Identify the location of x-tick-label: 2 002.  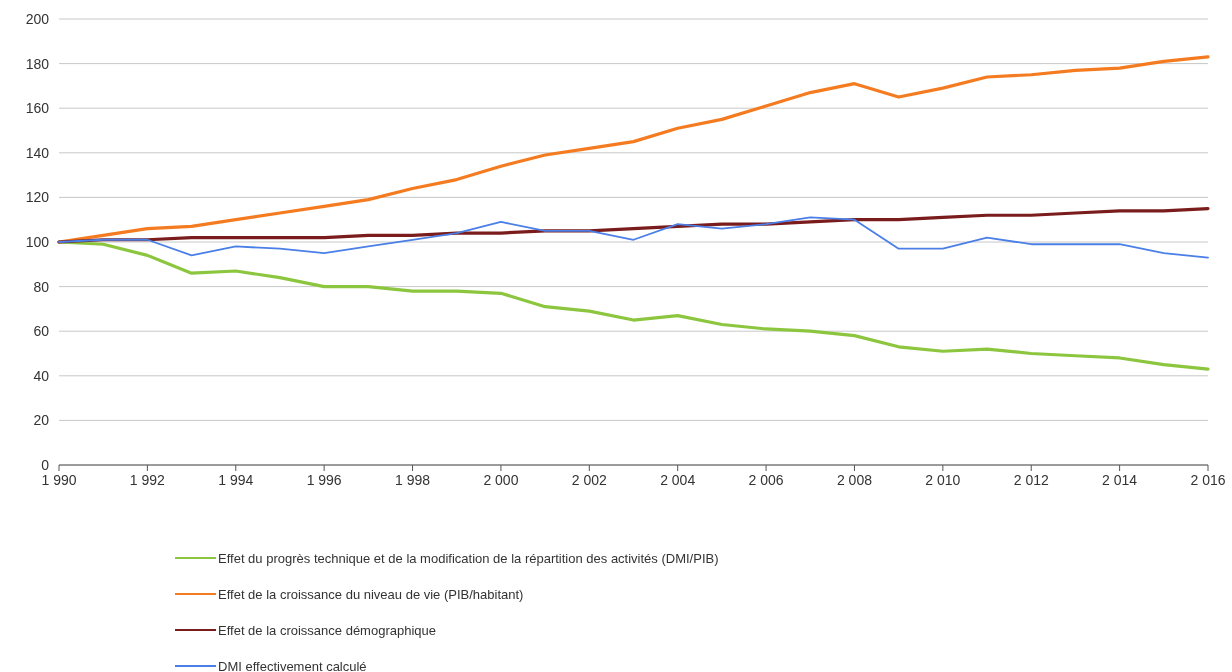
(589, 480).